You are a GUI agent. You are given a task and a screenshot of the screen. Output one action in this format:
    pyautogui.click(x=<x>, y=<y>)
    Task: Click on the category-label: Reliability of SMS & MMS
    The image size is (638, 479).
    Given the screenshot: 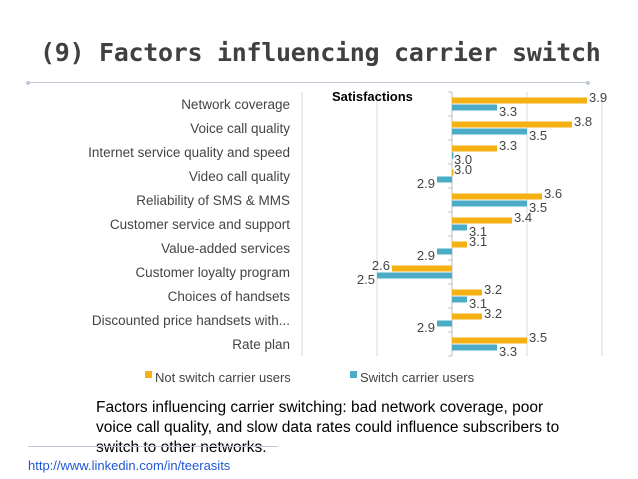 What is the action you would take?
    pyautogui.click(x=213, y=200)
    